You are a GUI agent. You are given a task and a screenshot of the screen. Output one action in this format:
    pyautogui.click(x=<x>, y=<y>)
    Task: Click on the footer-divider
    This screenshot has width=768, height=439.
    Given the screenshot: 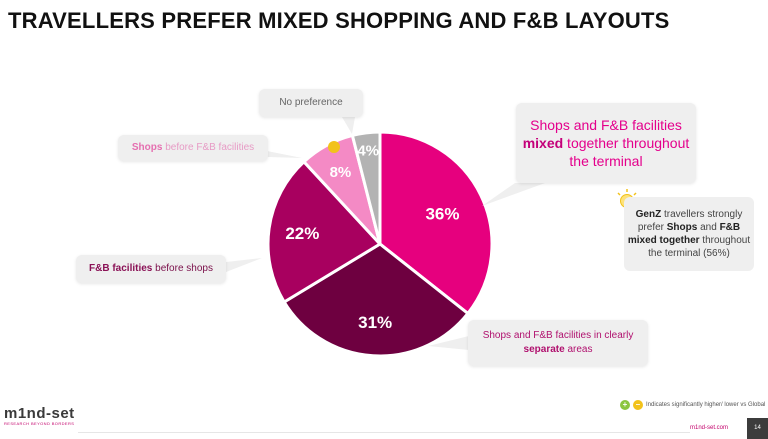 What is the action you would take?
    pyautogui.click(x=384, y=432)
    